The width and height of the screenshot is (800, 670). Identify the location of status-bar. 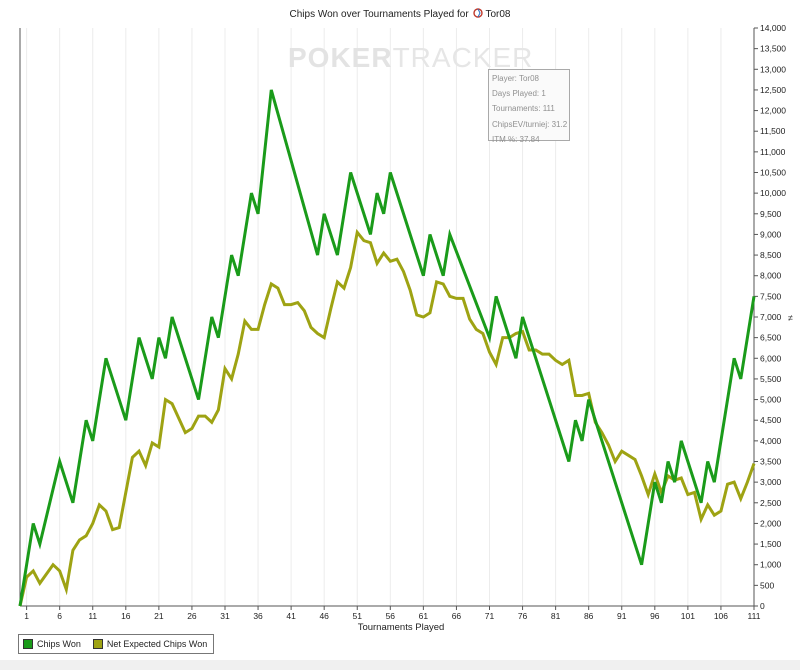
(400, 665).